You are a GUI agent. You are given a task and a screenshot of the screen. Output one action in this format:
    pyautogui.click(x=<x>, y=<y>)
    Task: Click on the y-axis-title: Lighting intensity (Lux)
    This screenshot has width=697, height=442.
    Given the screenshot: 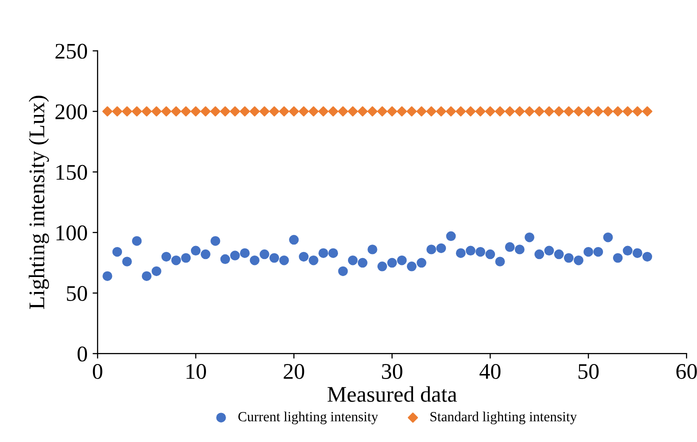 What is the action you would take?
    pyautogui.click(x=38, y=202)
    